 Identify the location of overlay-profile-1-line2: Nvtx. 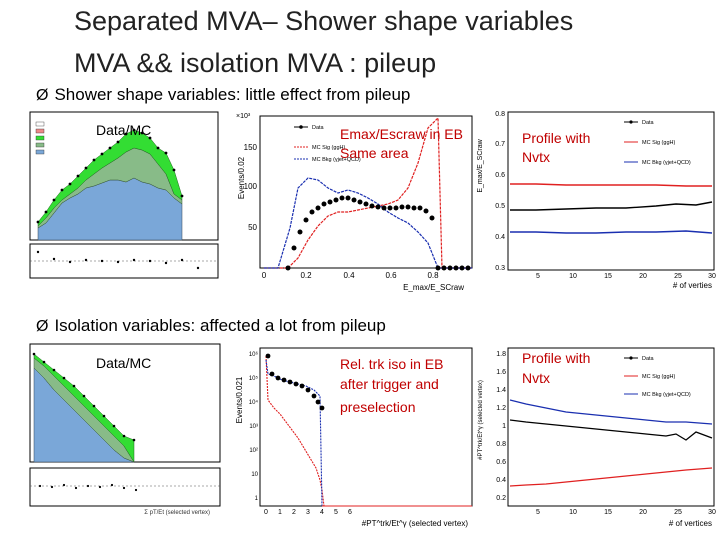
(536, 157).